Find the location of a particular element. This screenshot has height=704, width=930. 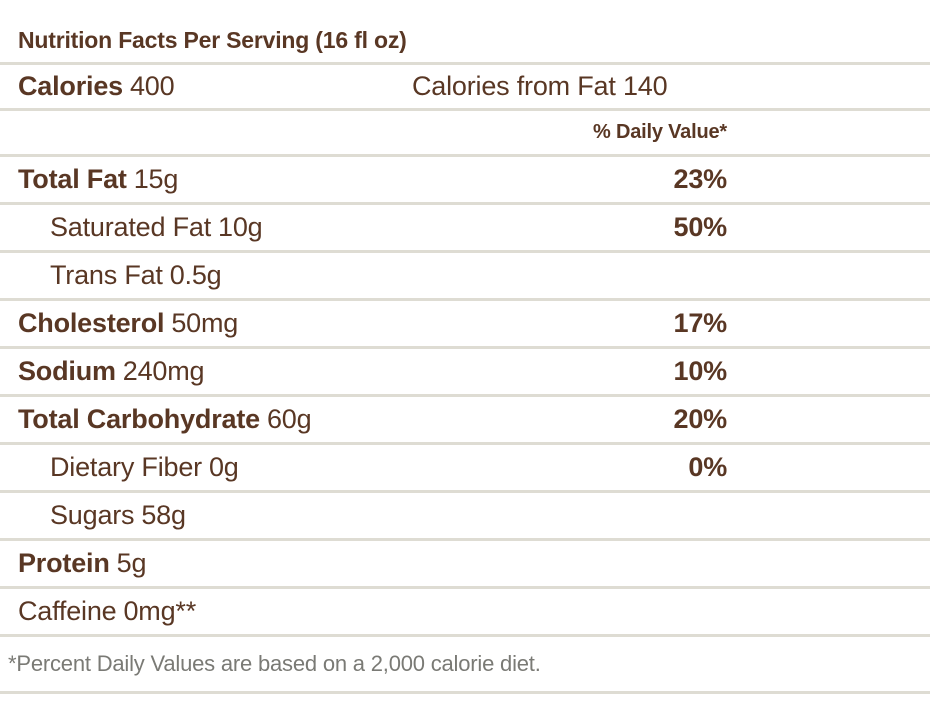

nutrient-name: Protein is located at coordinates (64, 563).